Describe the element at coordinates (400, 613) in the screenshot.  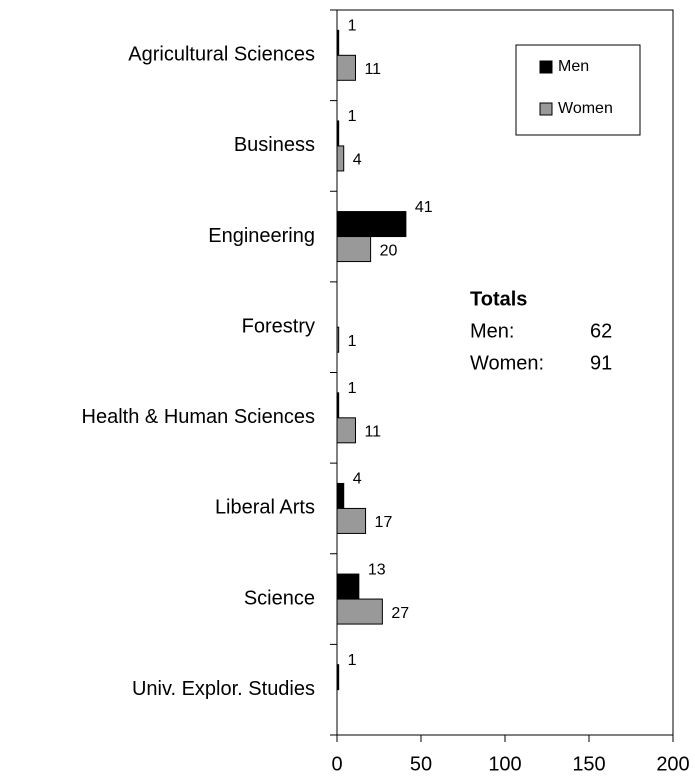
I see `value-label: 27` at that location.